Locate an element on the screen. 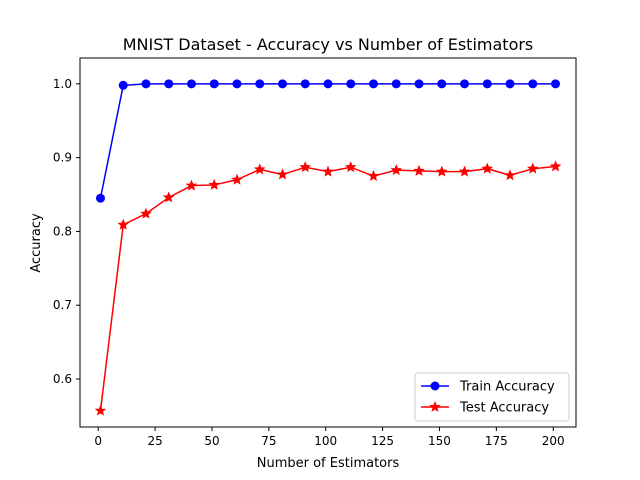 This screenshot has width=640, height=480. y-axis: 0.6 0.7 0.8 0.9 1.0 is located at coordinates (66, 231).